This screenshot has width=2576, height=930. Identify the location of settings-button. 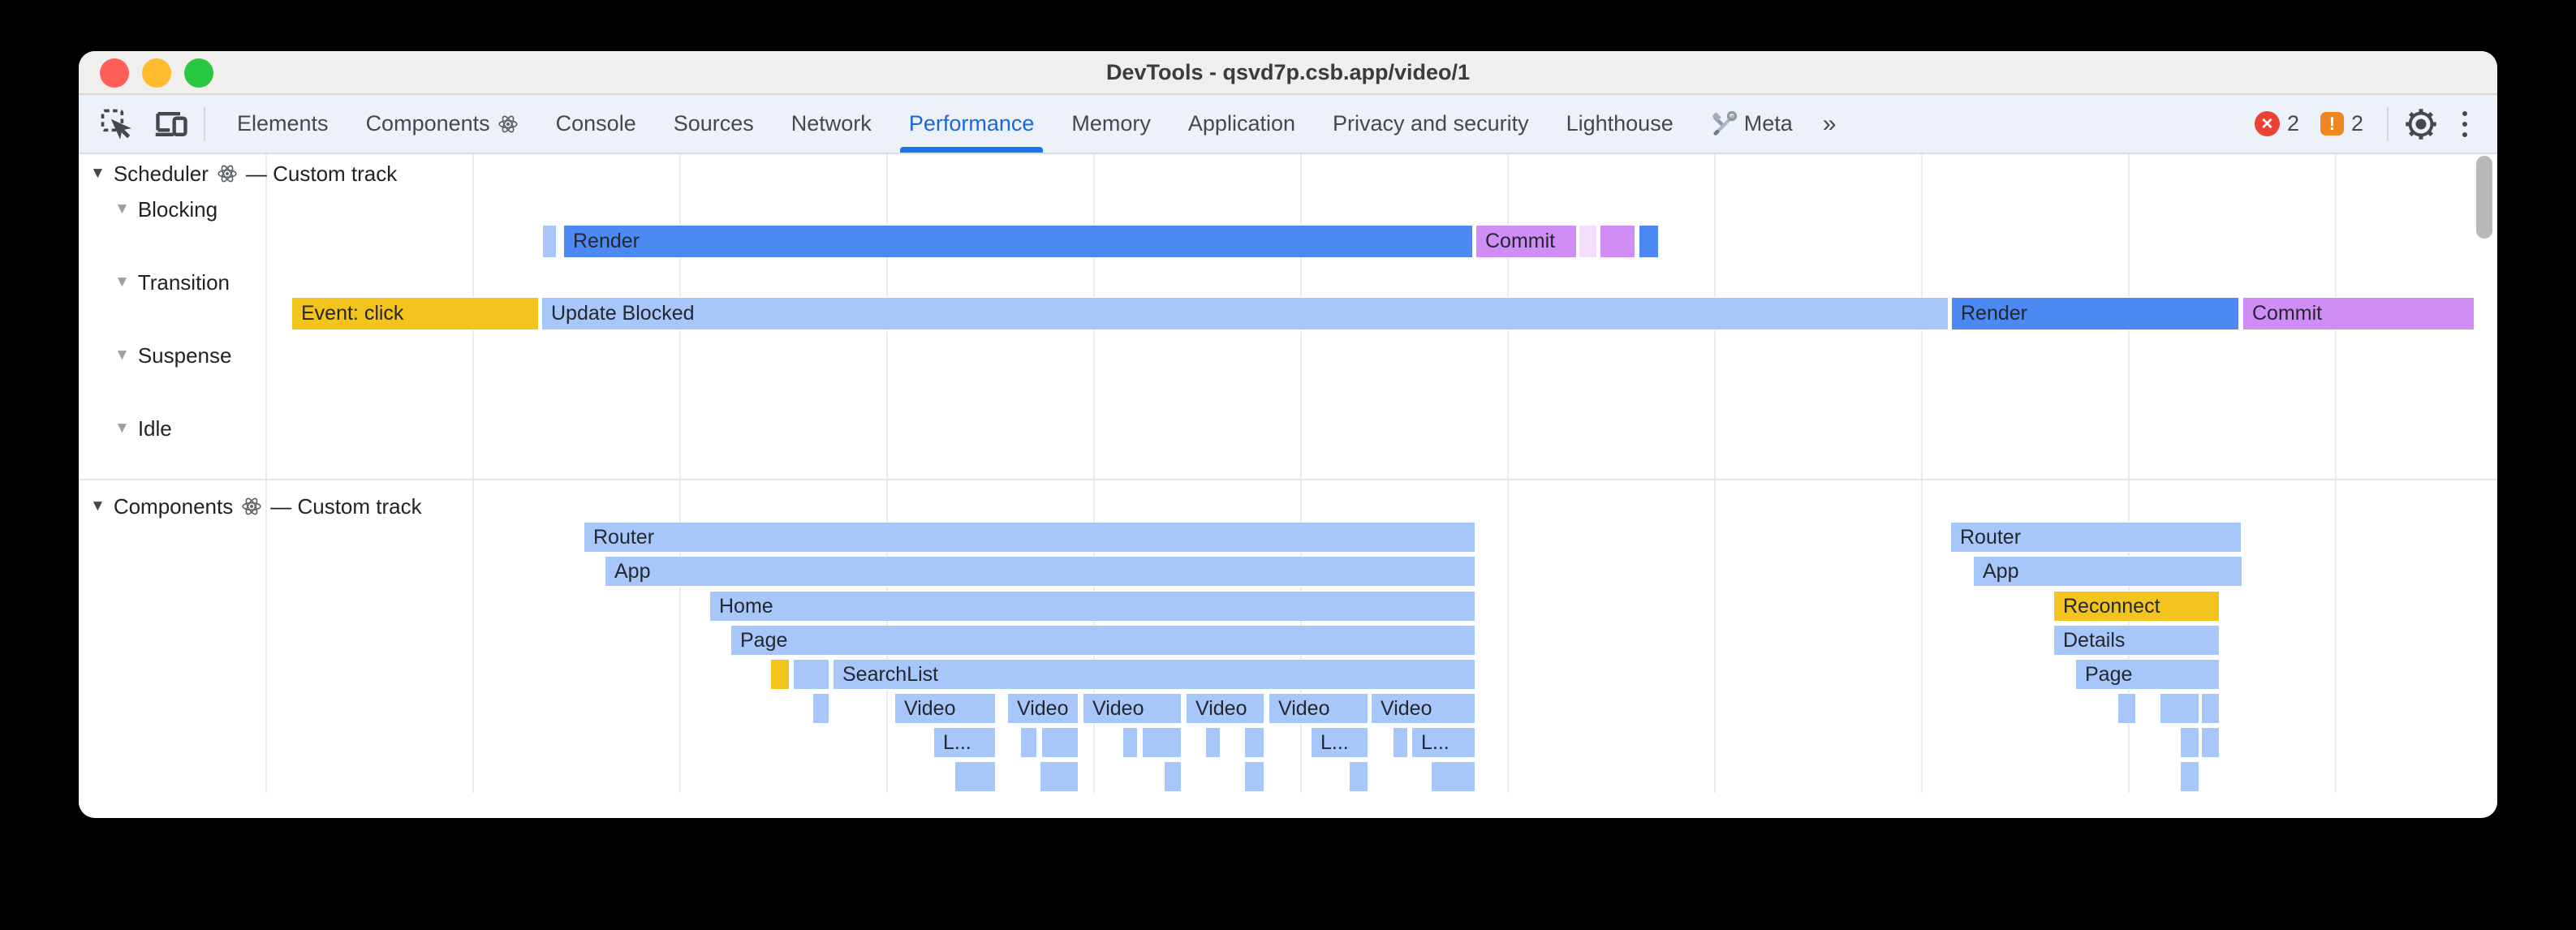
(2421, 124).